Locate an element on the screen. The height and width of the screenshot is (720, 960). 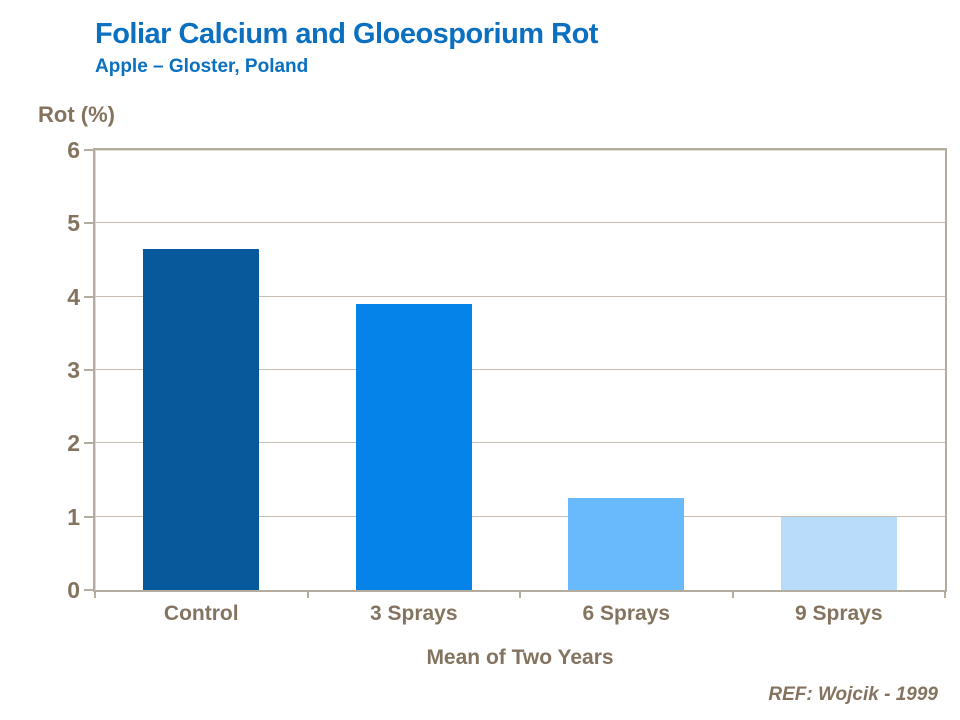
reference-text: REF: Wojcik - 1999 is located at coordinates (853, 694).